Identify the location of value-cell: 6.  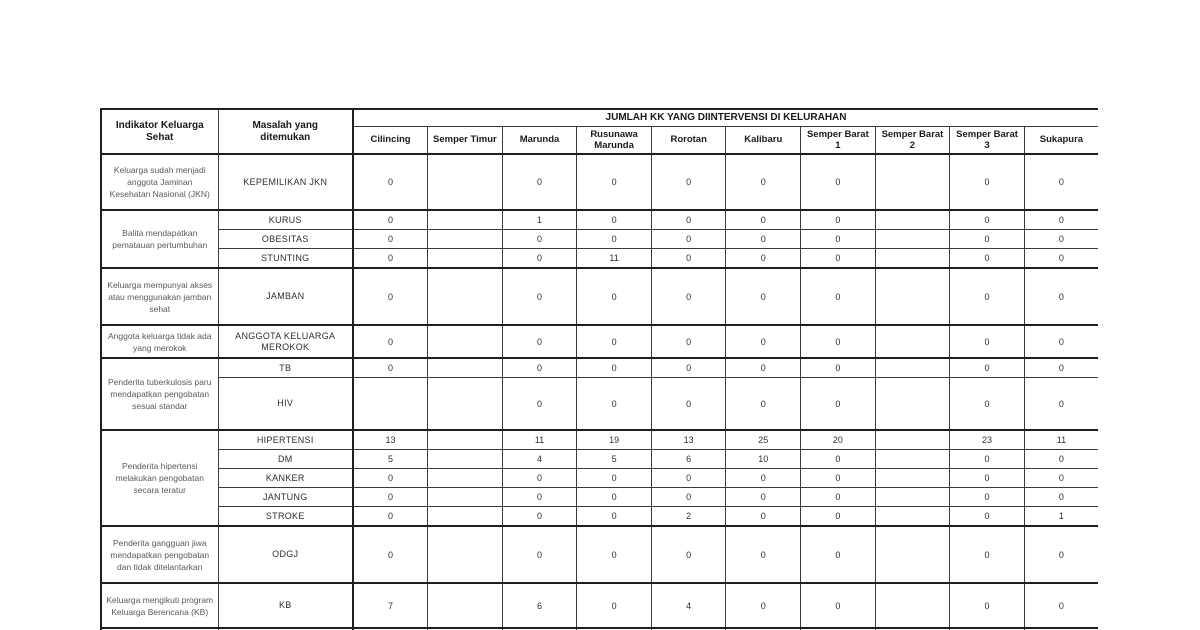
(539, 605).